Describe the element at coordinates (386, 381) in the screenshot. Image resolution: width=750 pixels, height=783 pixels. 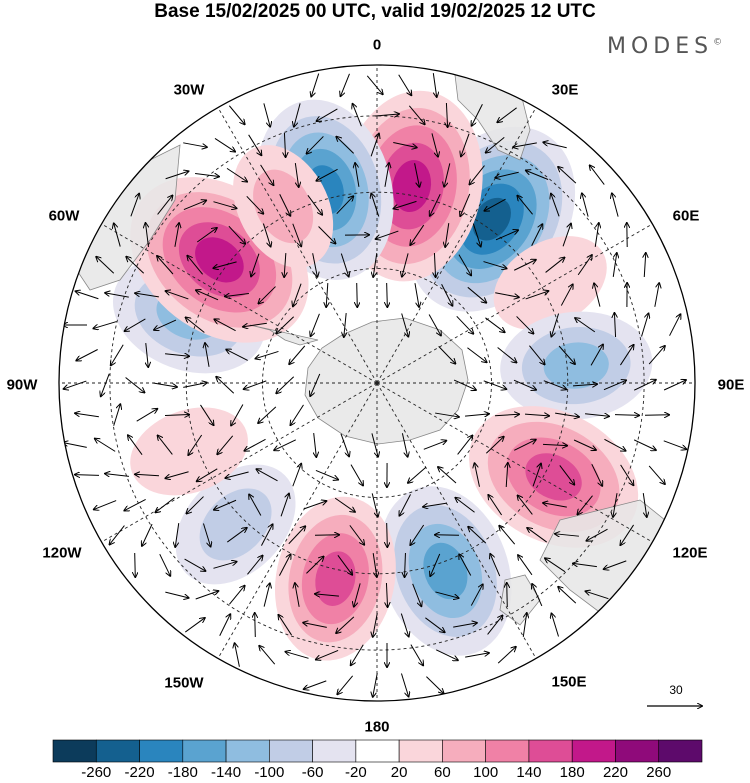
I see `antarctica` at that location.